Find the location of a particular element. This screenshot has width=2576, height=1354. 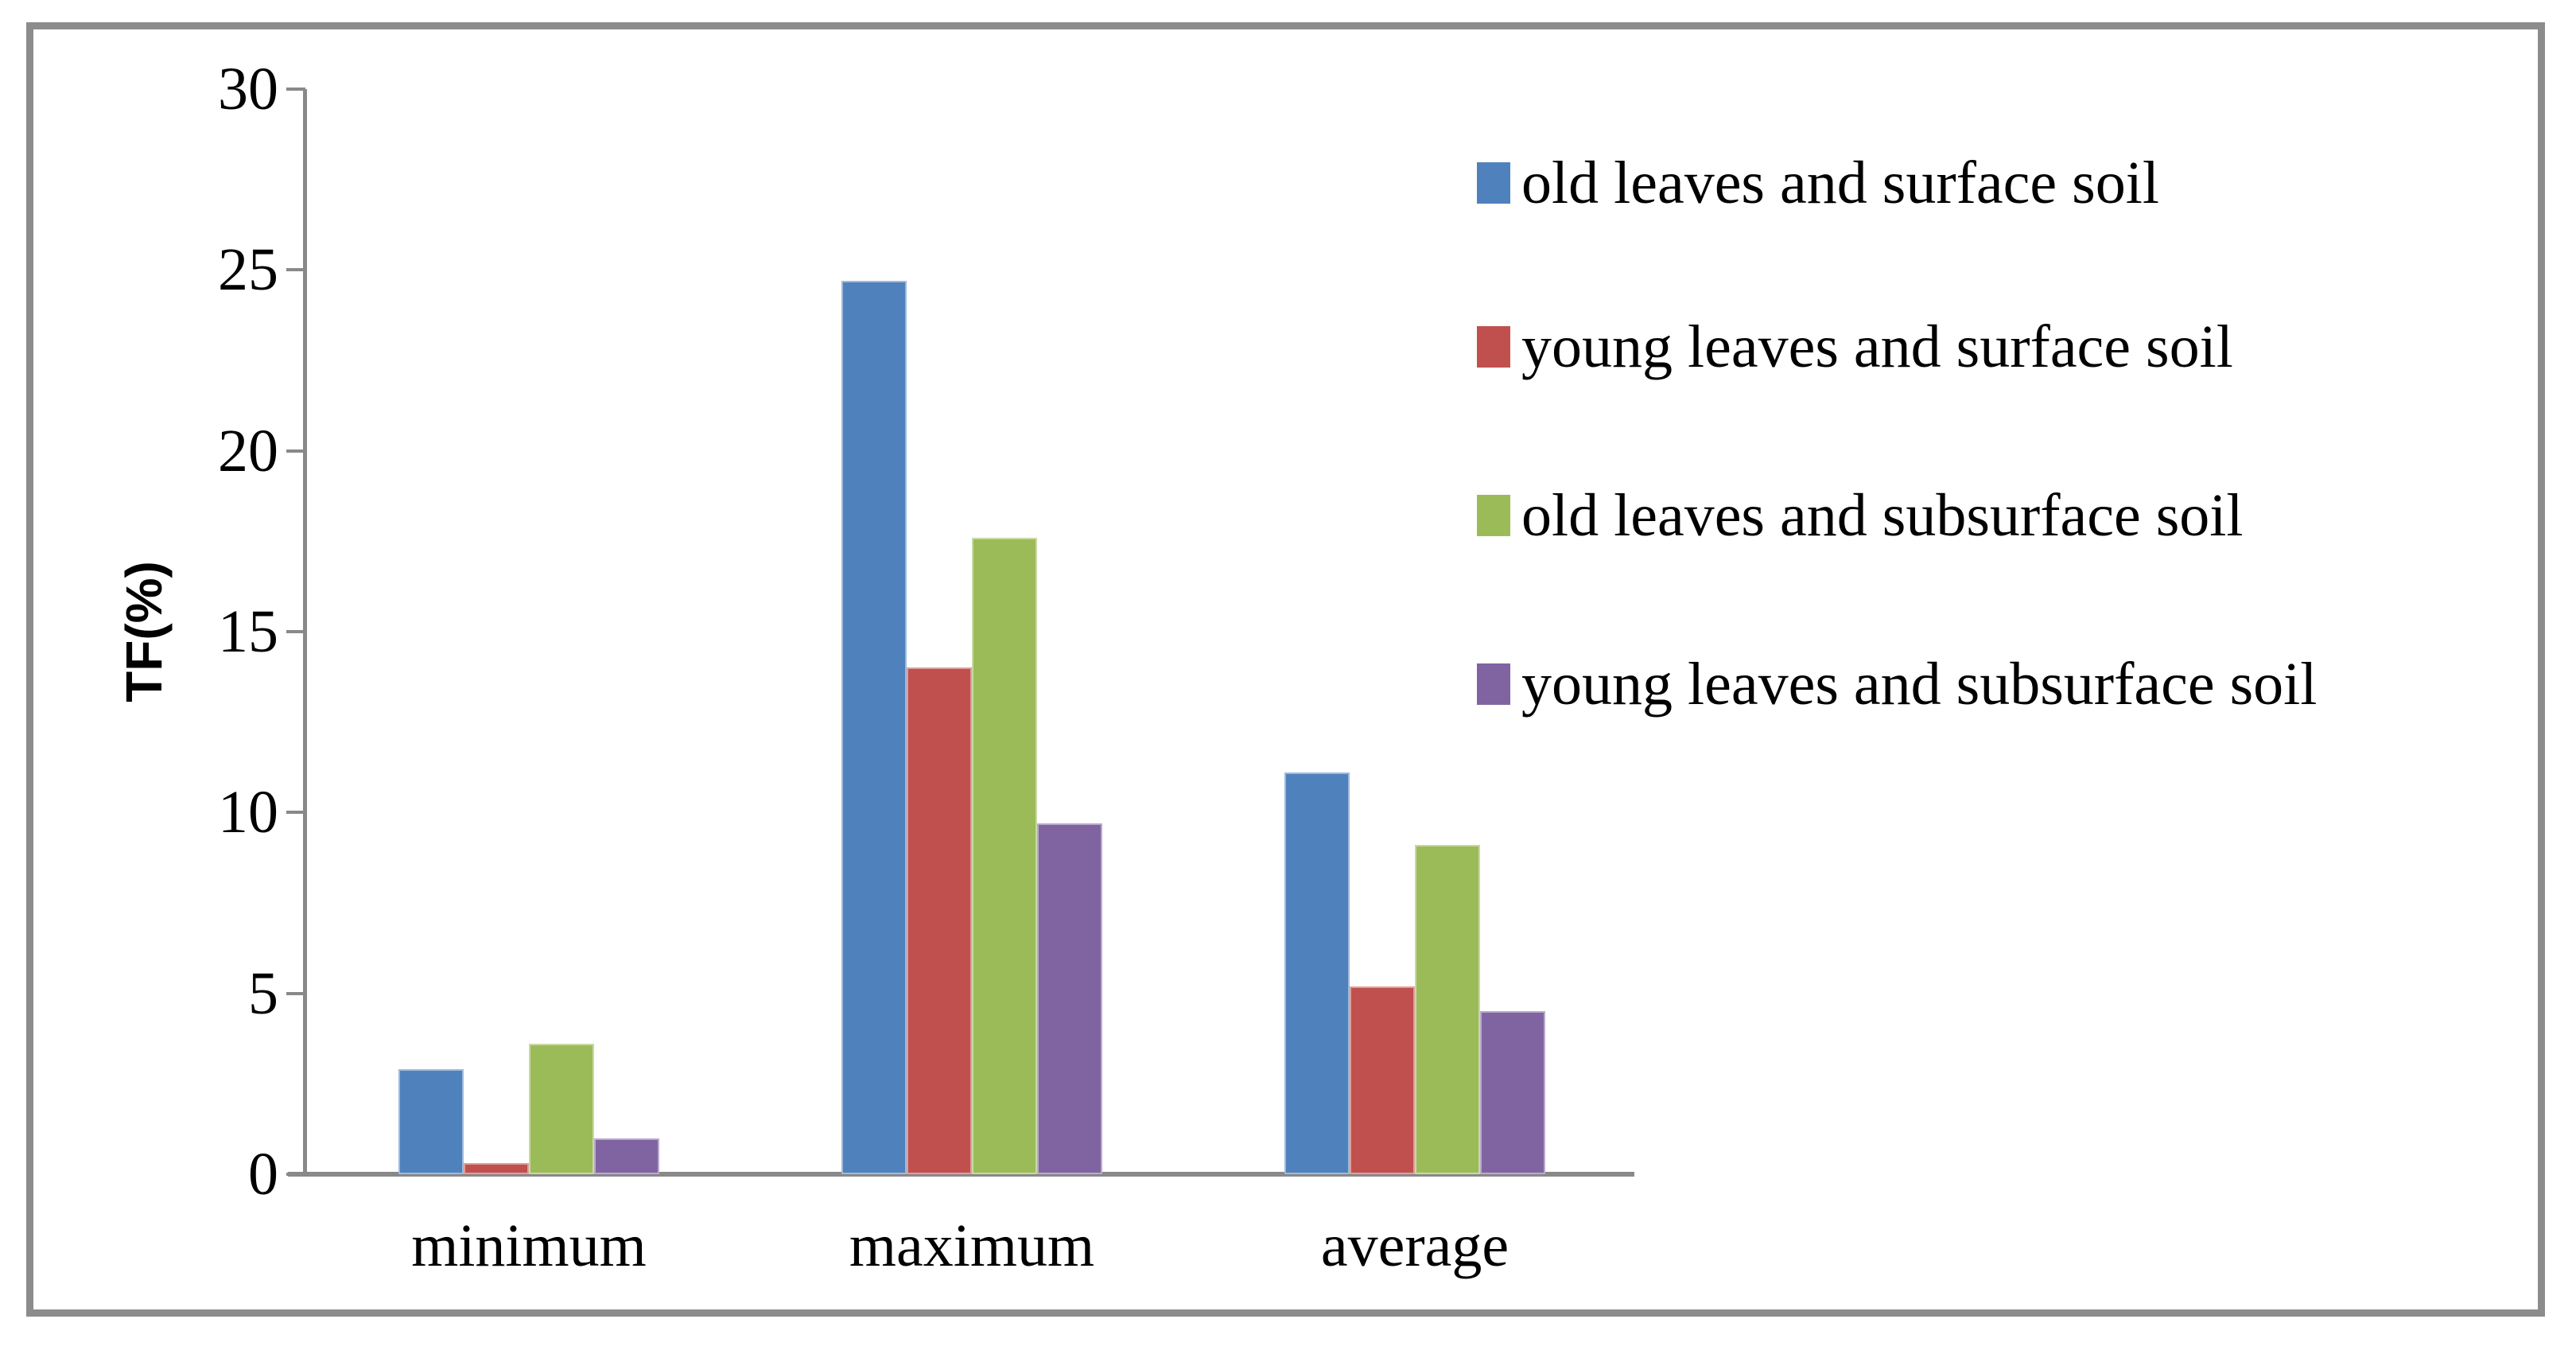

bar-maximum-series4 is located at coordinates (1069, 998).